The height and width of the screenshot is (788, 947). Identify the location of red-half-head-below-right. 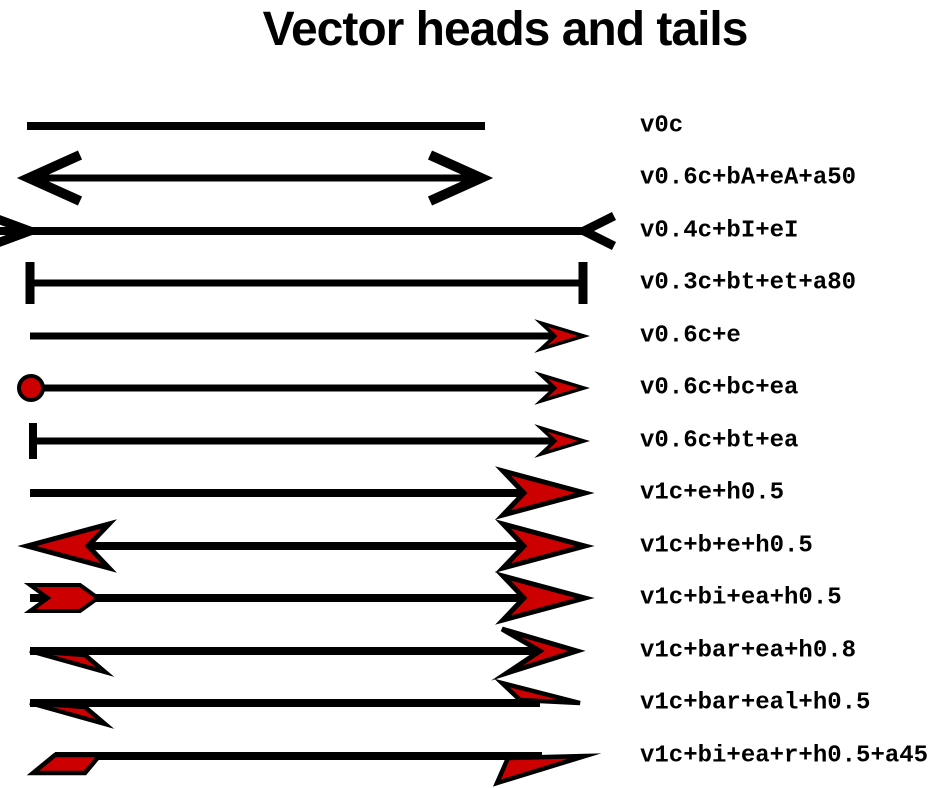
(547, 770).